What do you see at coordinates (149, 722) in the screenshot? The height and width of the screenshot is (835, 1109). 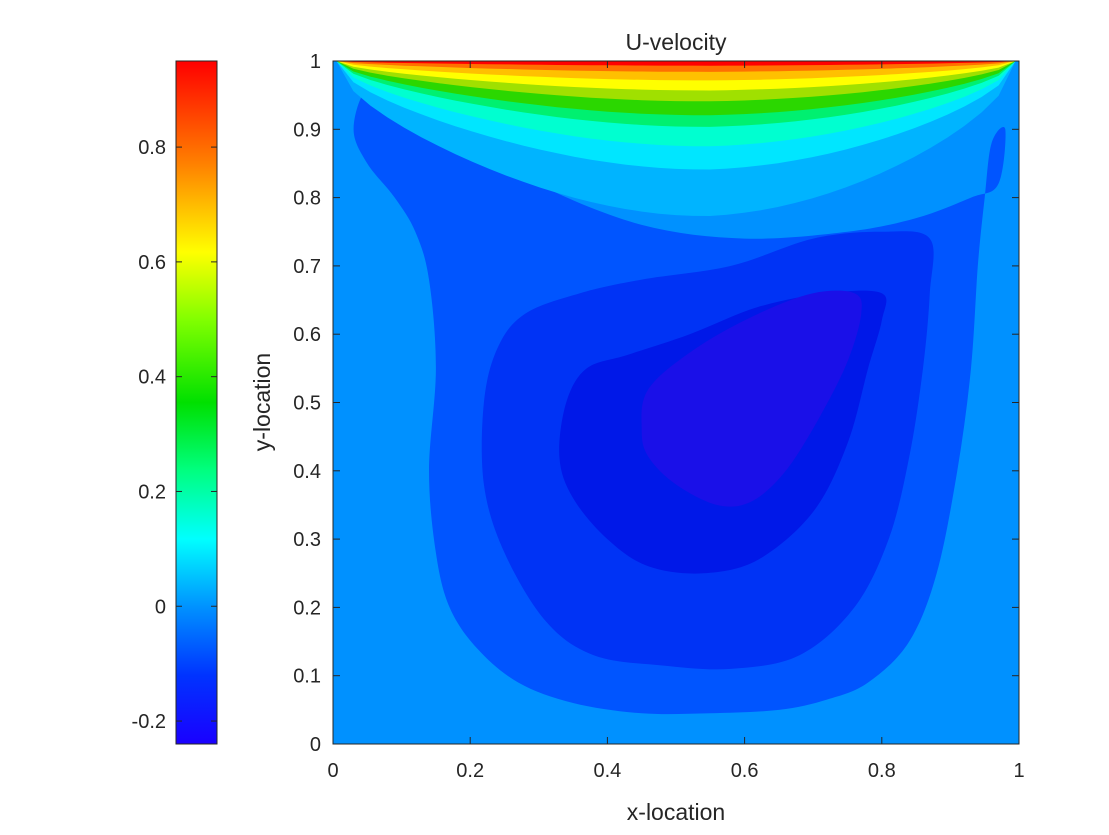 I see `colorbar-tick-label: -0.2` at bounding box center [149, 722].